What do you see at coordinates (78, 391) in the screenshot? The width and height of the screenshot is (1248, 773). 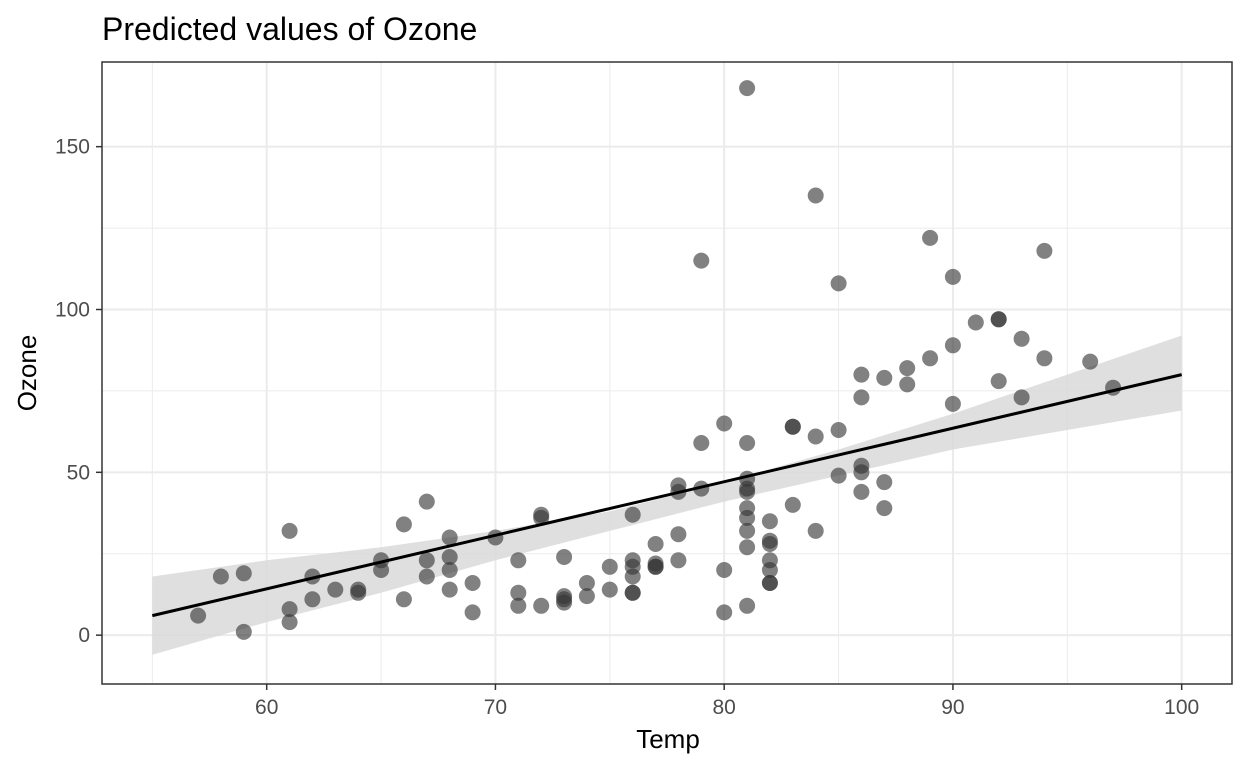 I see `y-axis: 0 50 100 150` at bounding box center [78, 391].